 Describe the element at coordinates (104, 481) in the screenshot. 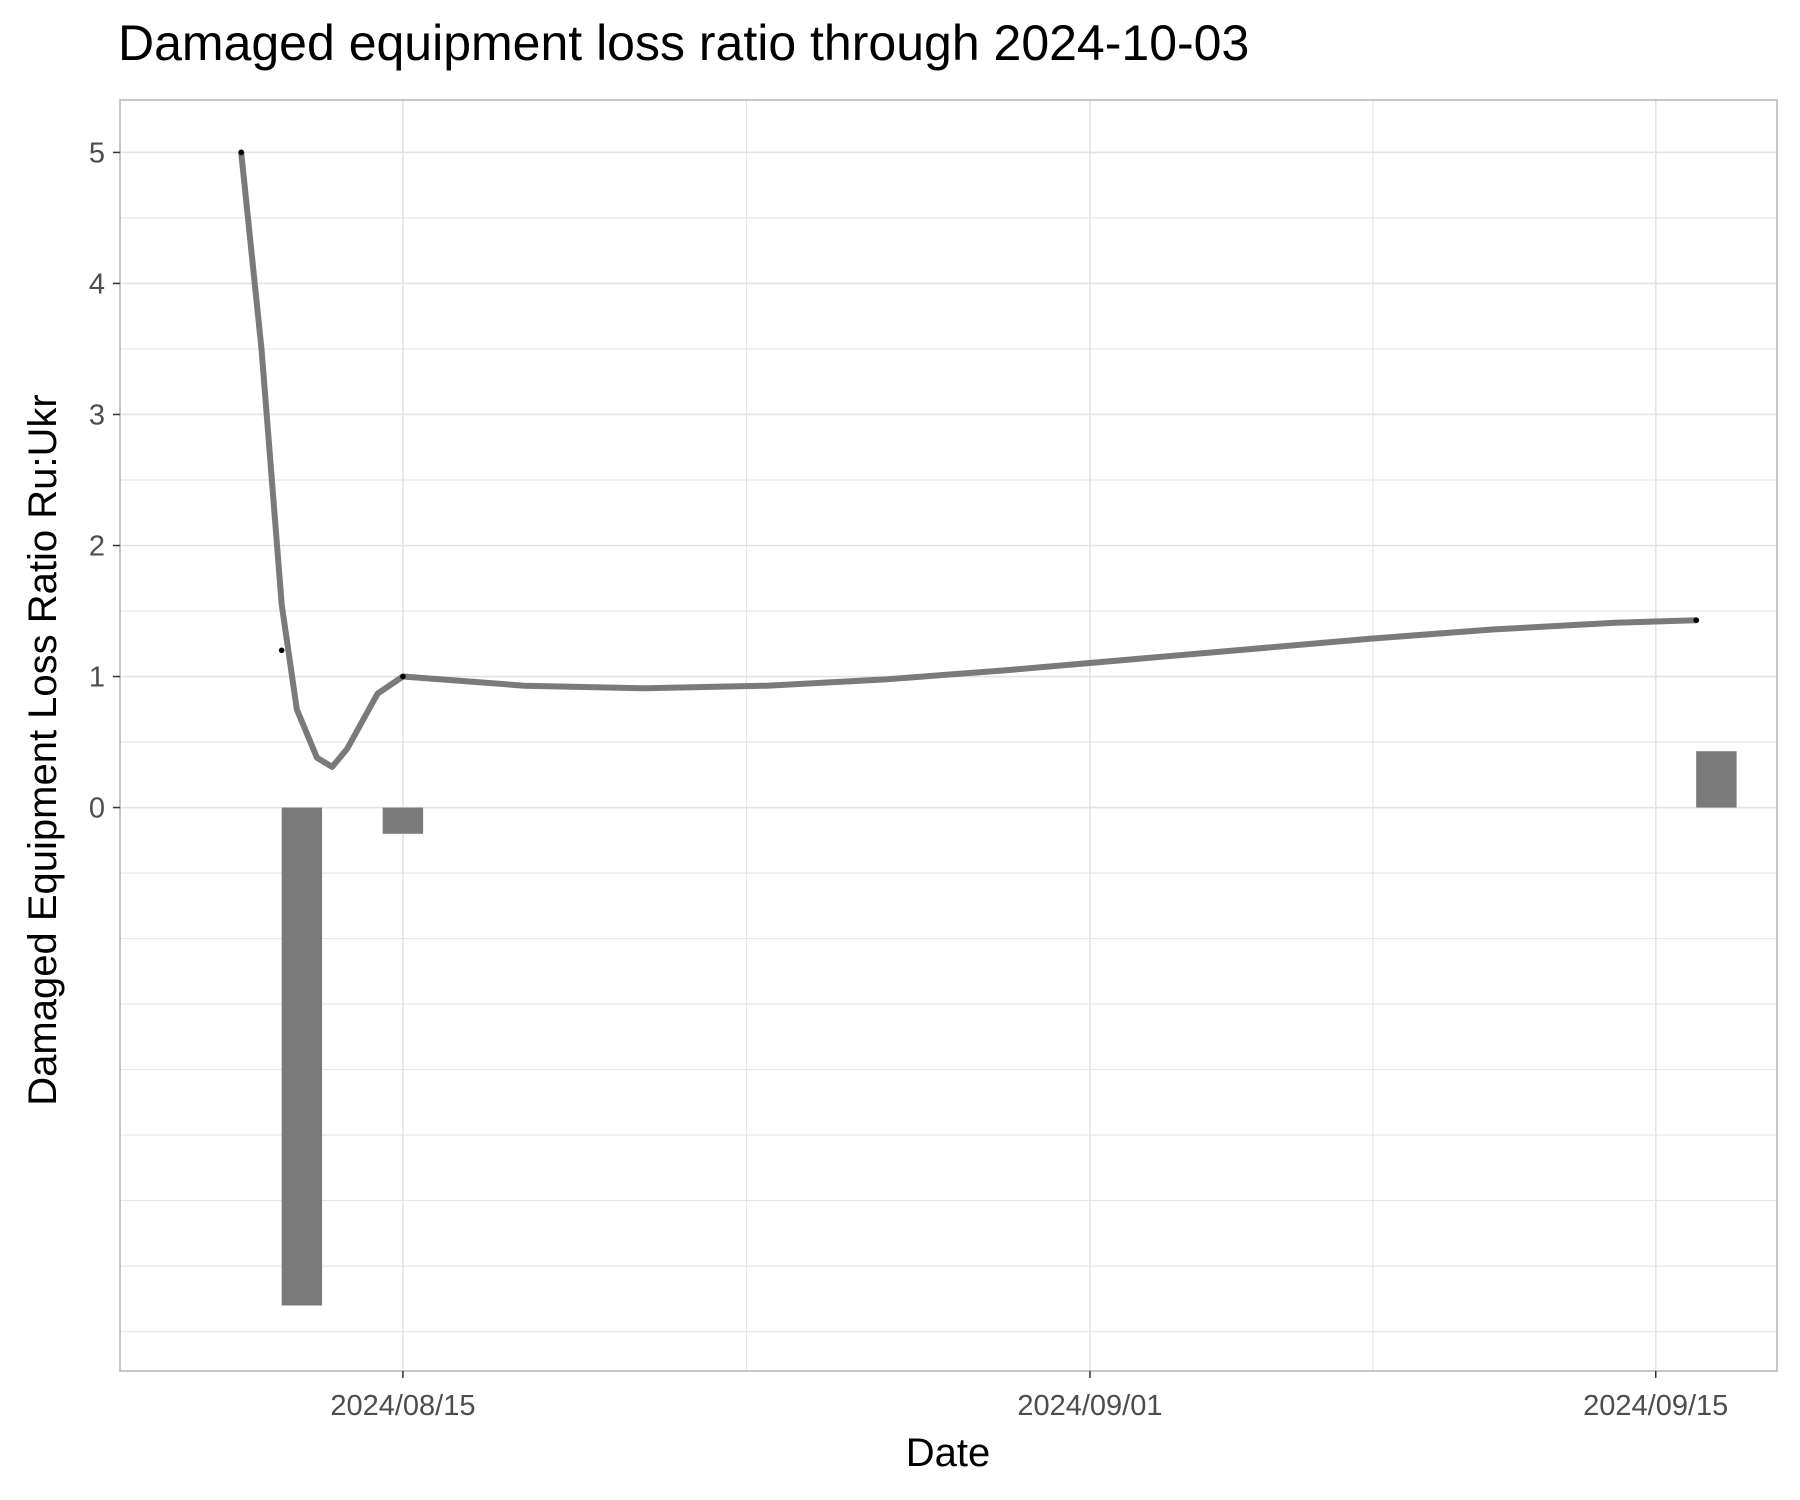

I see `y-axis-ticks: 0 1 2 3 4 5` at that location.